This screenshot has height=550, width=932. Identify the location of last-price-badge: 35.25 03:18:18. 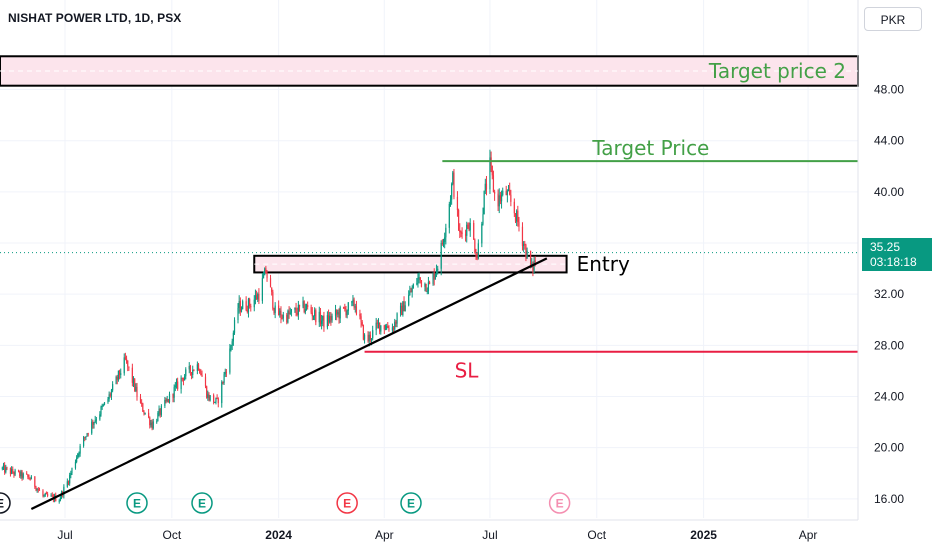
(897, 254).